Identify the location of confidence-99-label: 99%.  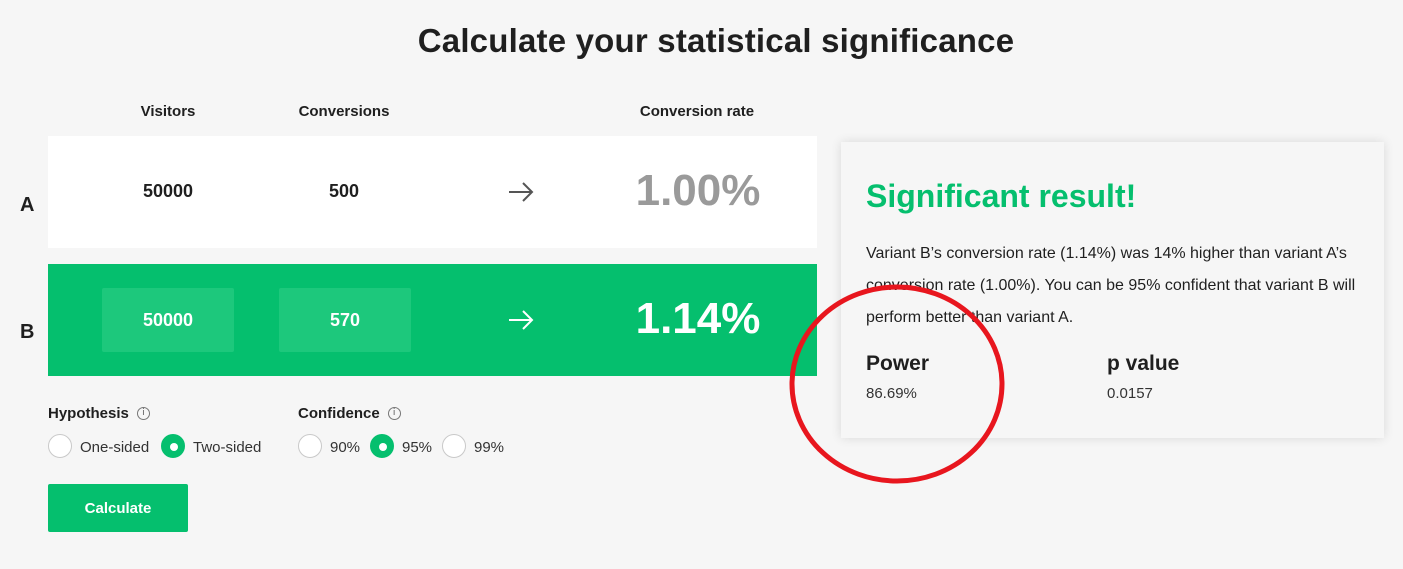
(489, 447).